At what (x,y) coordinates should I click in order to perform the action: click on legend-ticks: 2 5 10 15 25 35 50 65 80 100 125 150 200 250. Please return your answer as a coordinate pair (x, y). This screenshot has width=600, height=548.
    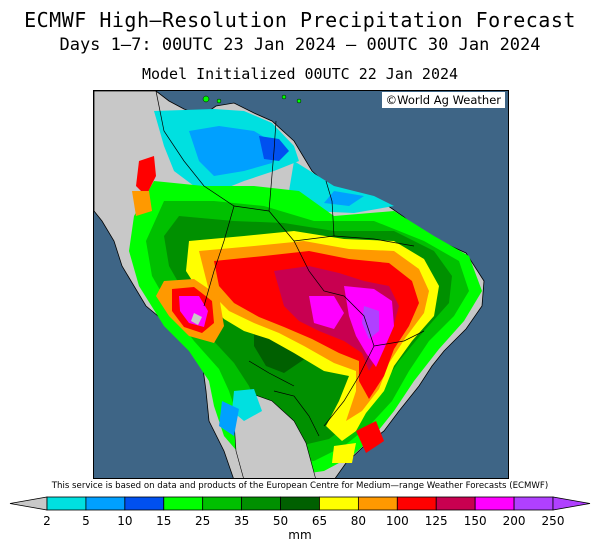
    Looking at the image, I should click on (300, 522).